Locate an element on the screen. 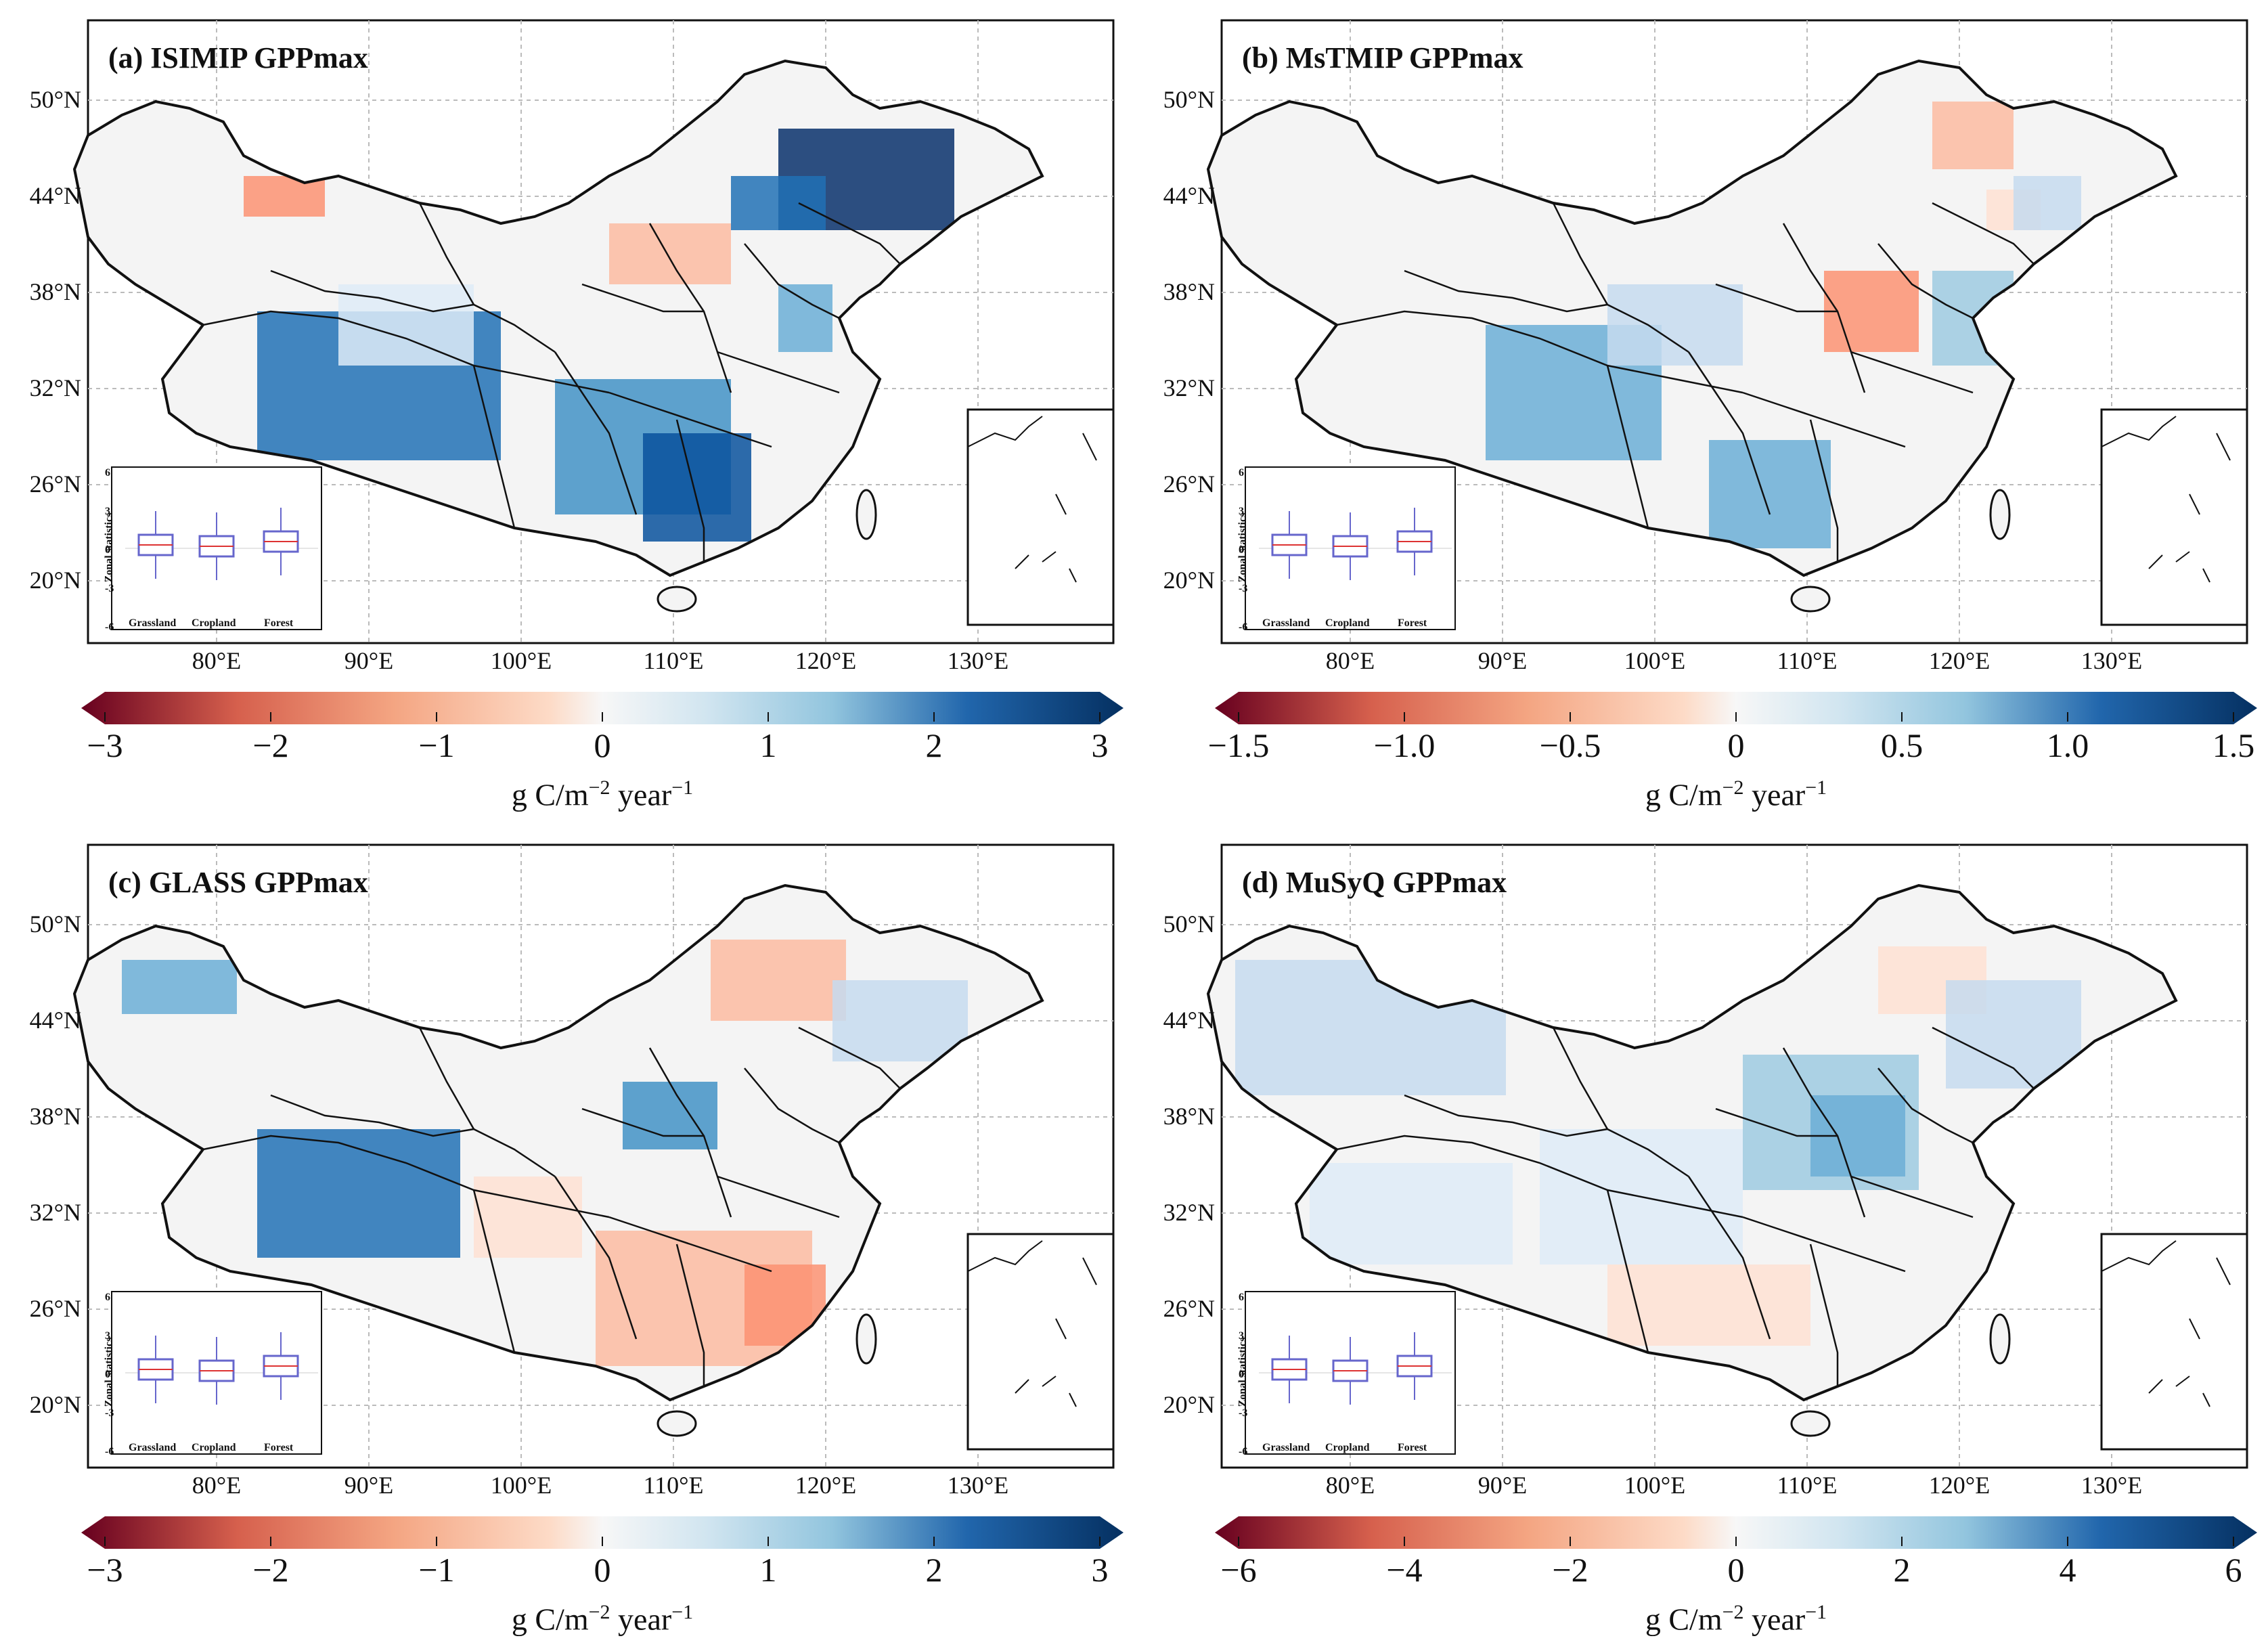  colorbar-tick-label: 1.0 is located at coordinates (2067, 745).